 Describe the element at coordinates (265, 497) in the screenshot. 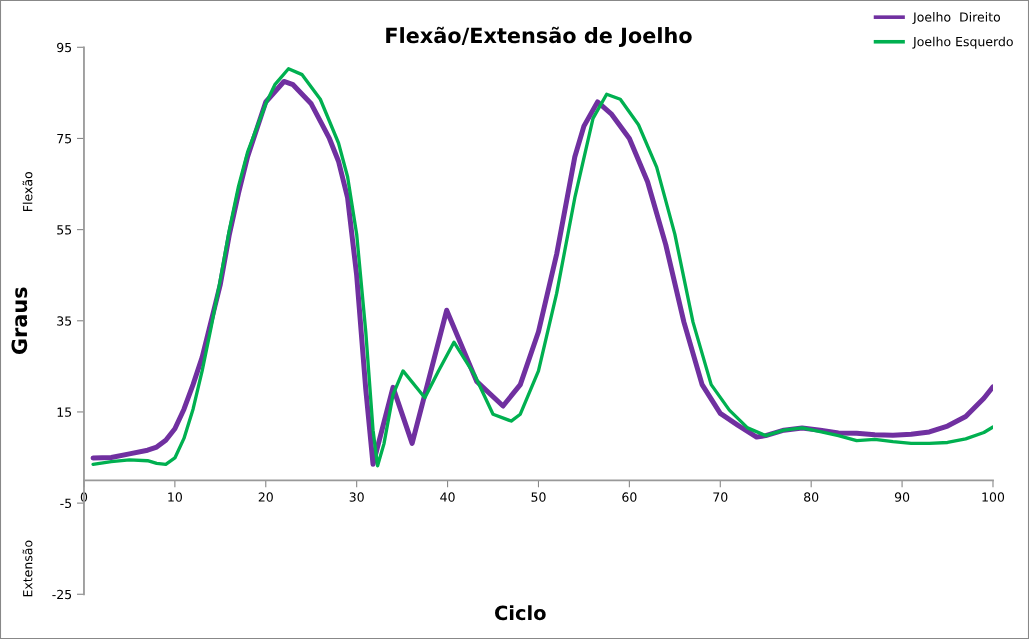

I see `x-tick-label: 20` at that location.